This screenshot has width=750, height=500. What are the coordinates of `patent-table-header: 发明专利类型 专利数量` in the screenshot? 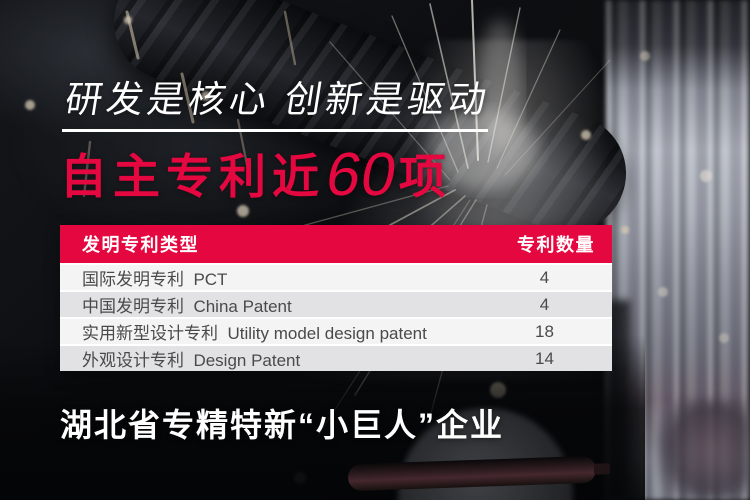 It's located at (336, 244).